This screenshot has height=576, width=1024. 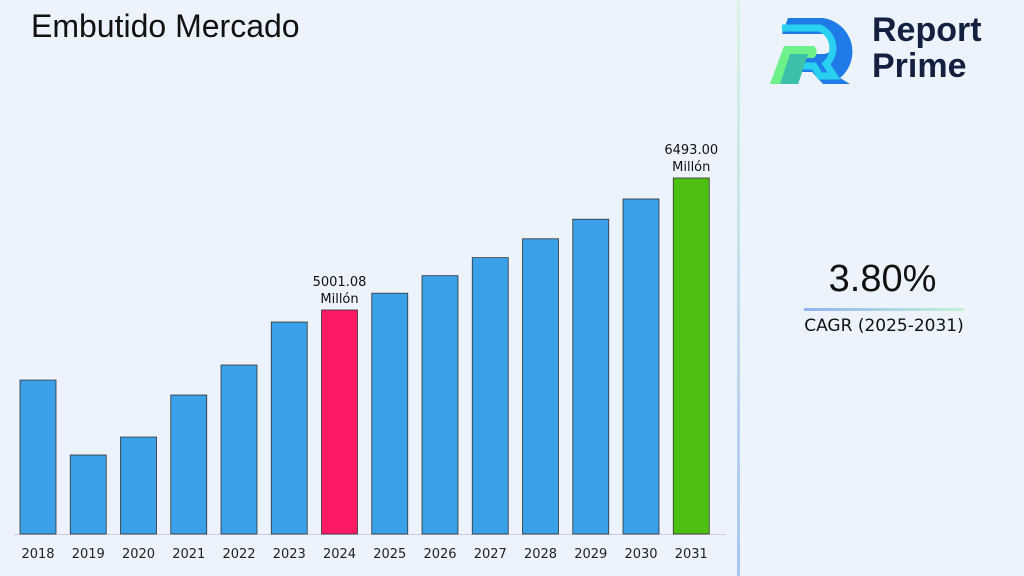 I want to click on report-prime-logo, so click(x=811, y=51).